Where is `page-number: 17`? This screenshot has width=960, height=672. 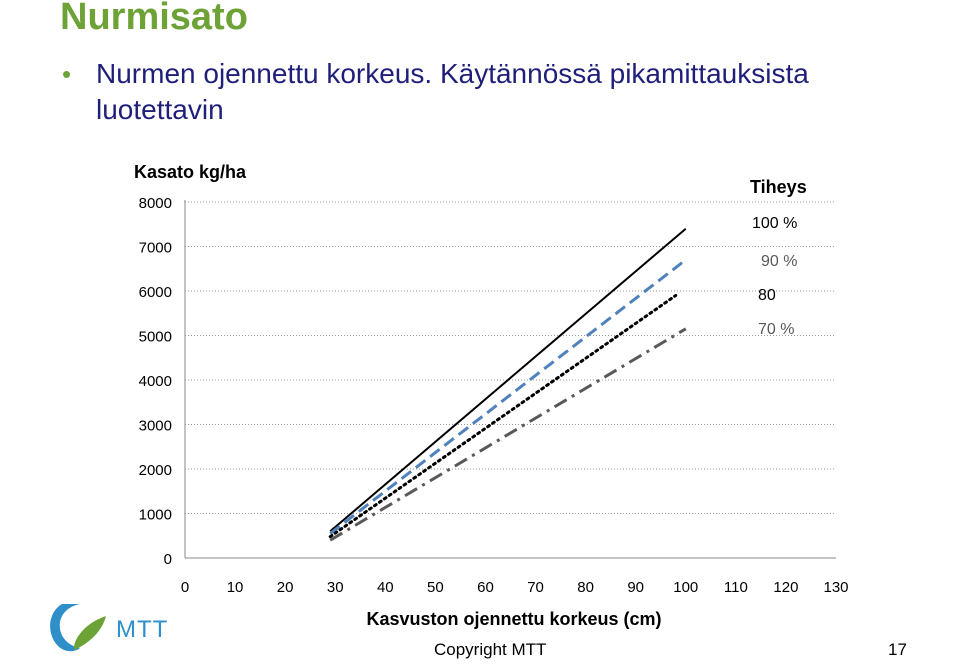
page-number: 17 is located at coordinates (897, 649).